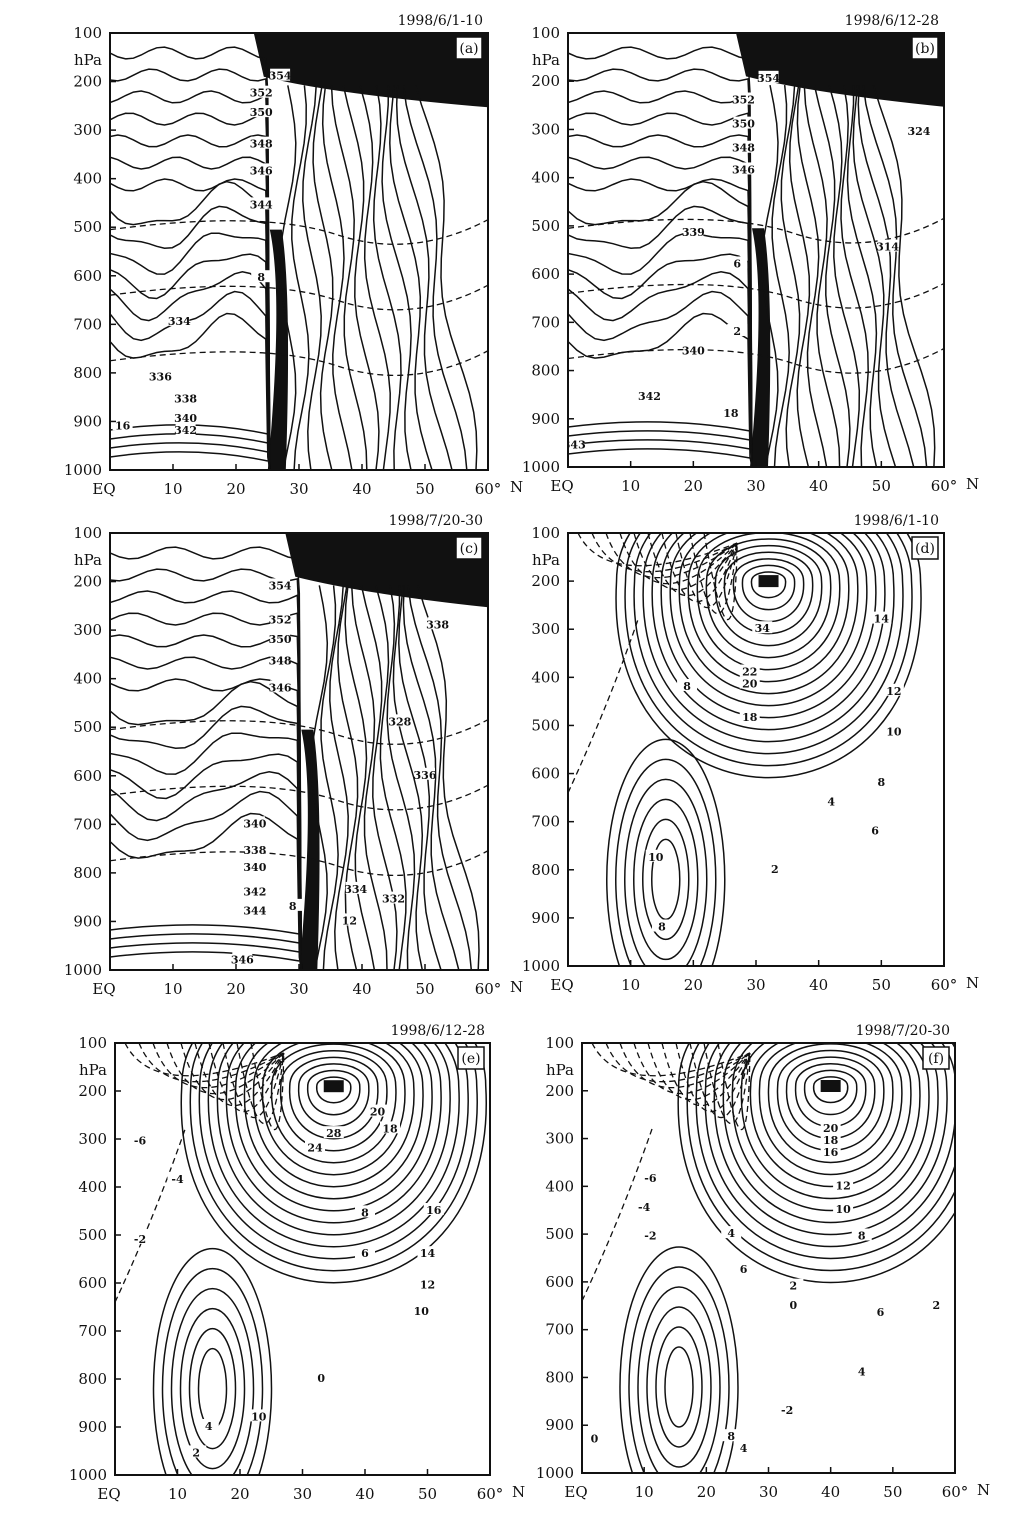  What do you see at coordinates (574, 444) in the screenshot?
I see `contour-label: 343` at bounding box center [574, 444].